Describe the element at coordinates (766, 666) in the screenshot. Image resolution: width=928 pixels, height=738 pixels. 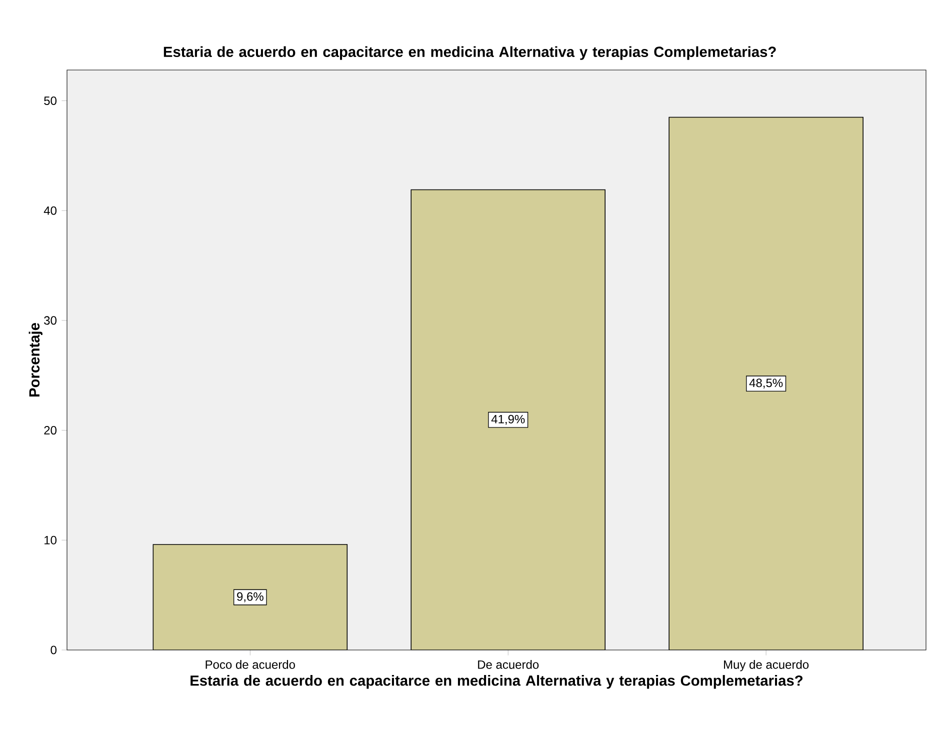
I see `x-tick-label: Muy de acuerdo` at that location.